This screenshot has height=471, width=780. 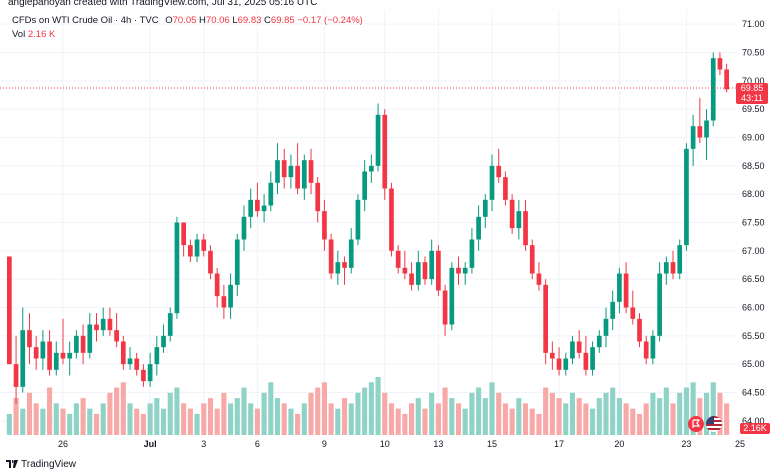 I want to click on symbol-name: CFDs on WTI Crude Oil · 4h · TVC, so click(x=85, y=20).